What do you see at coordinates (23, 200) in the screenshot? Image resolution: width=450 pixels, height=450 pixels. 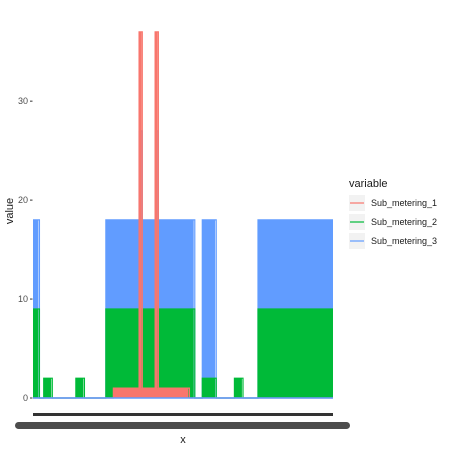 I see `y-tick-label: 20` at bounding box center [23, 200].